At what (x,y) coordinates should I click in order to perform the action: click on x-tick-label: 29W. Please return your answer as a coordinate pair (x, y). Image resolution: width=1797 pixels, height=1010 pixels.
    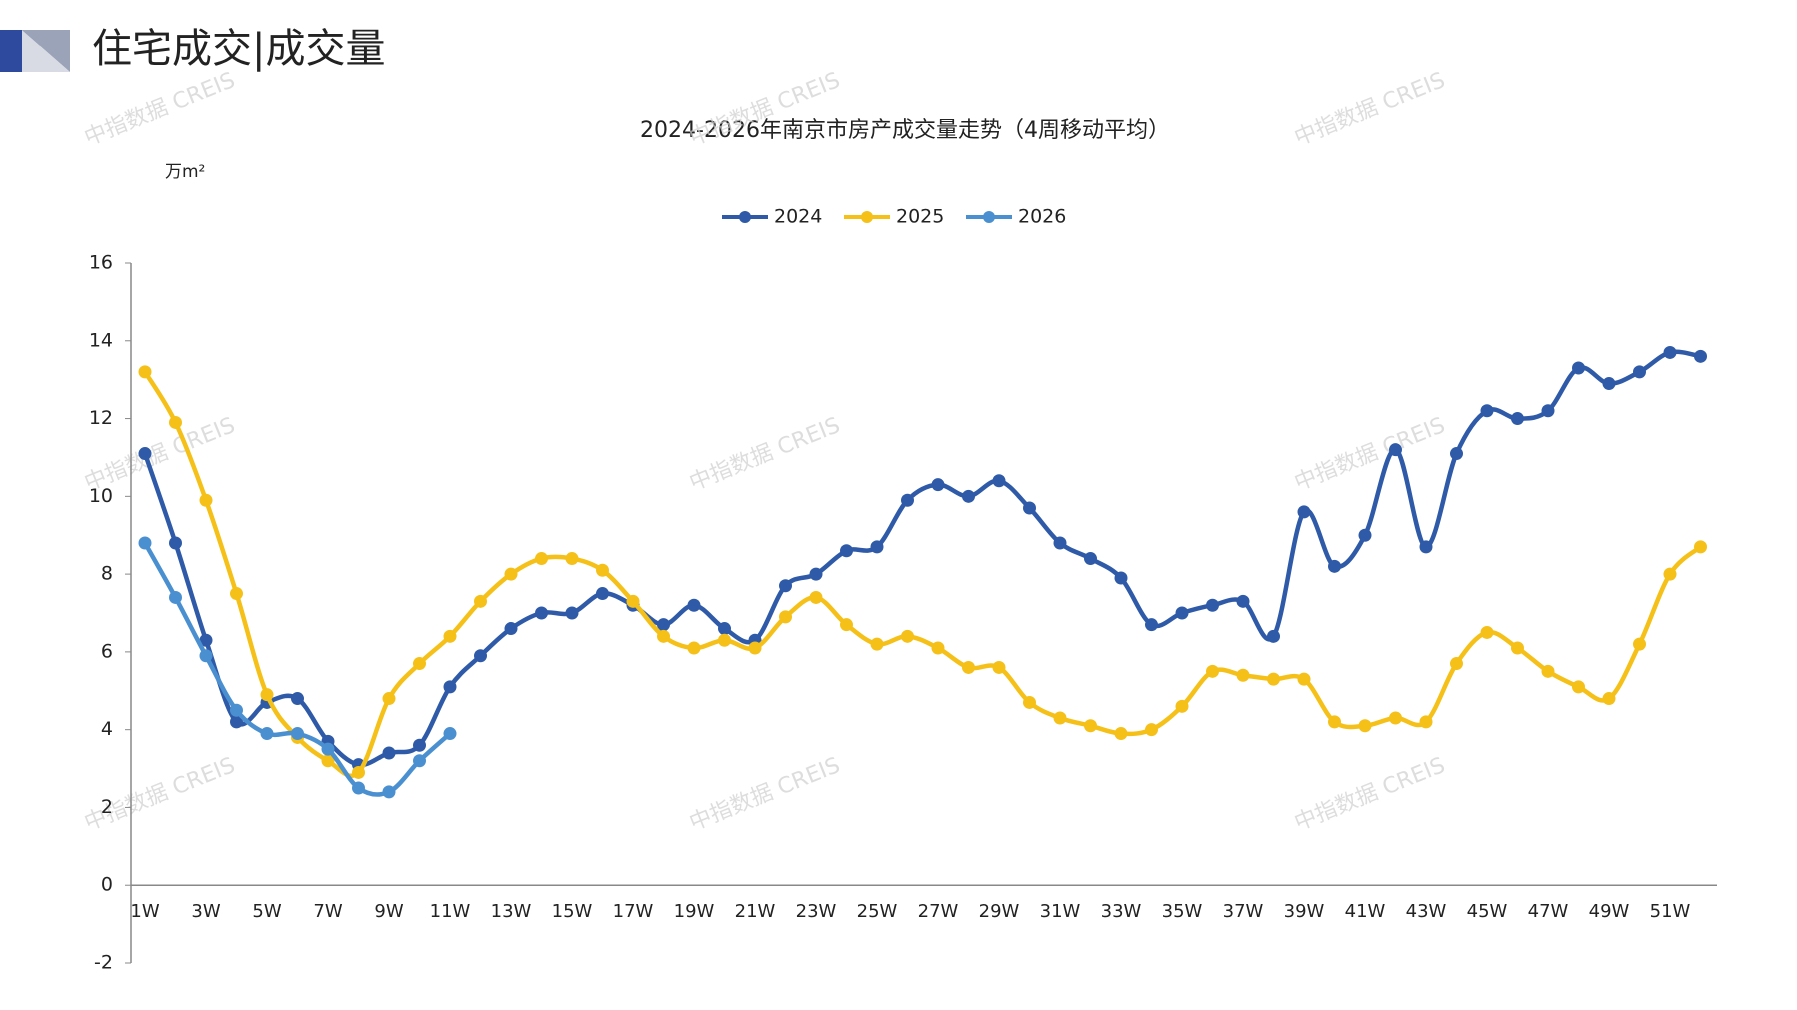
    Looking at the image, I should click on (999, 911).